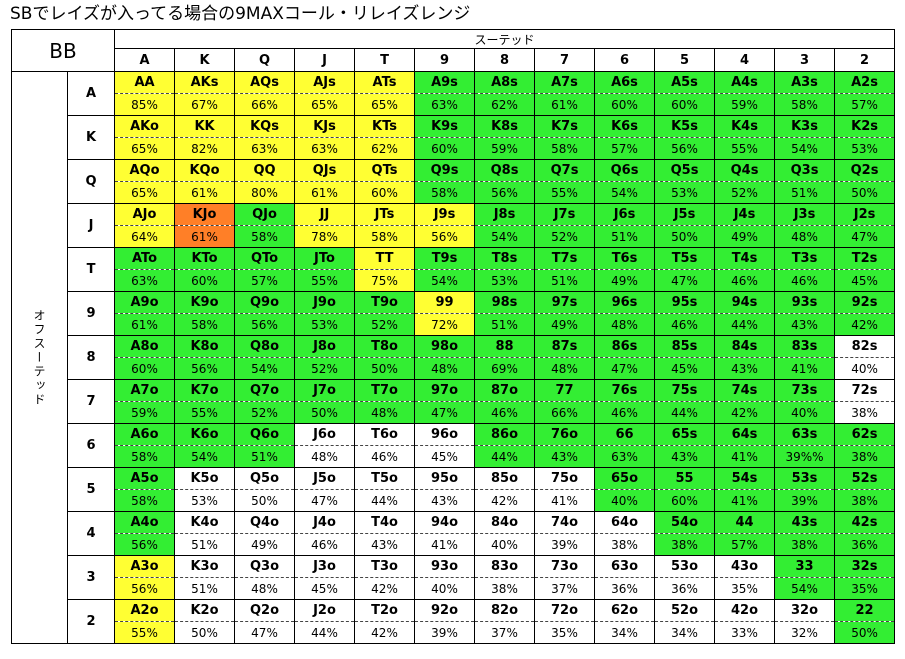 This screenshot has width=905, height=659. I want to click on row-J-percents: 64% 61% 58% 78% 58% 56% 54% 52% 51% 50% 49% 48% 47%, so click(454, 236).